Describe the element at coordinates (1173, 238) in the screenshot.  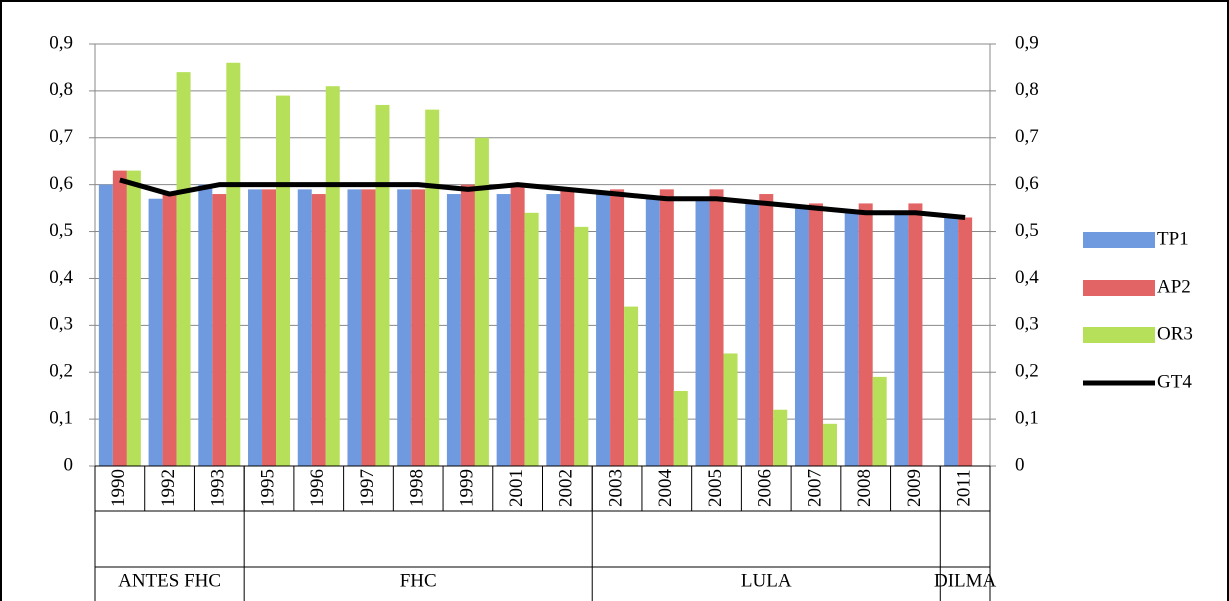
I see `legend-label: TP1` at that location.